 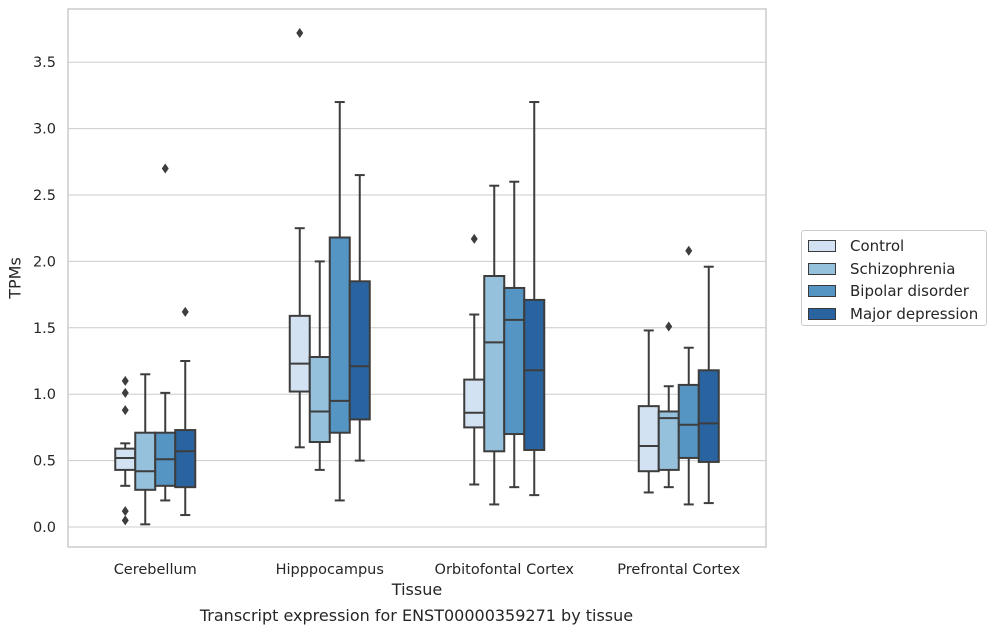 I want to click on x-tick-label: Cerebellum, so click(x=155, y=570).